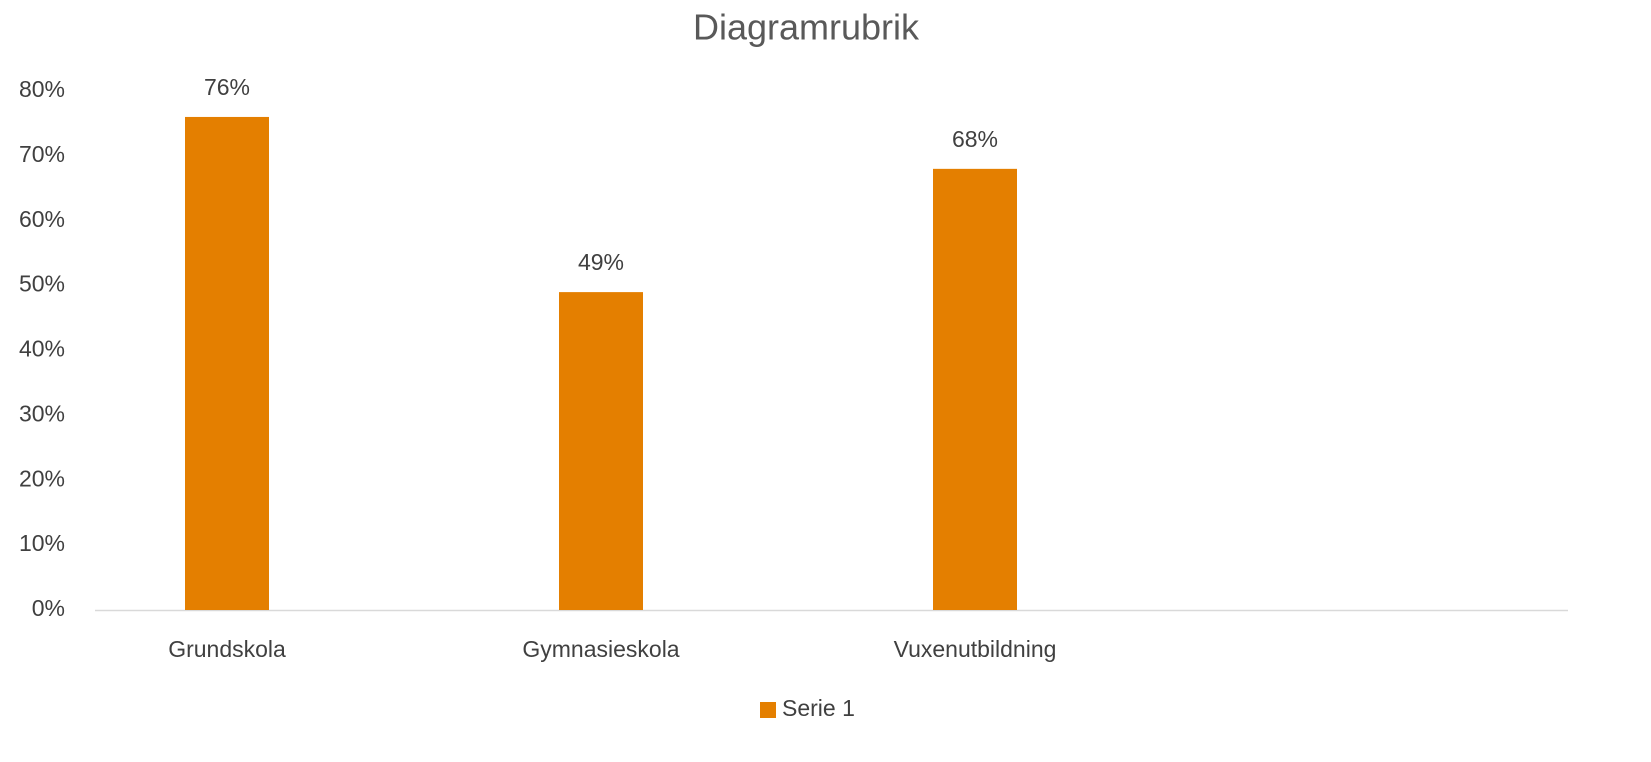 The image size is (1651, 762). What do you see at coordinates (227, 87) in the screenshot?
I see `data-label: 76%` at bounding box center [227, 87].